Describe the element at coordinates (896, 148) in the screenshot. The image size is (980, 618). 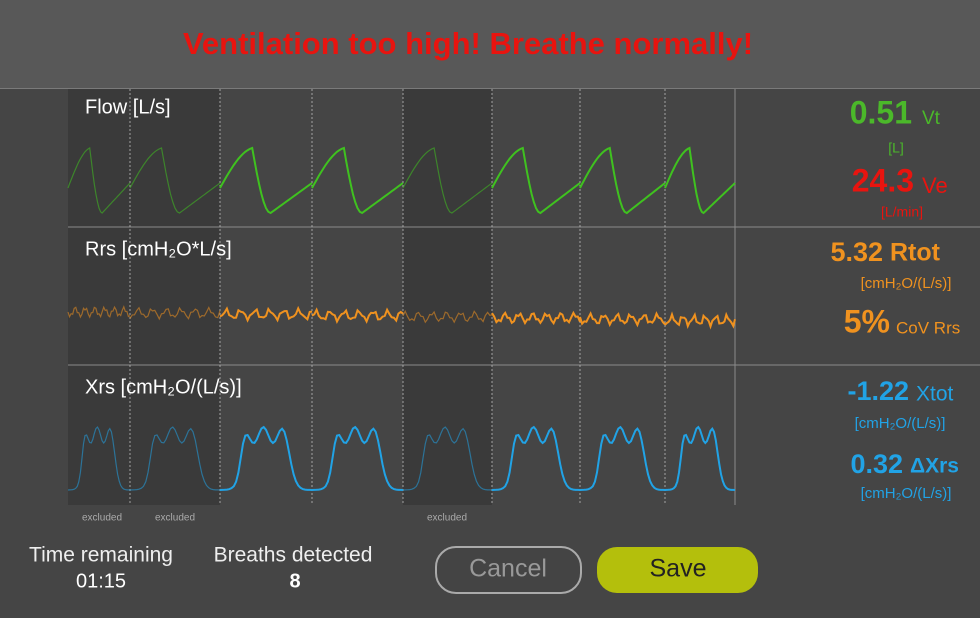
I see `metric-unit: [L]` at that location.